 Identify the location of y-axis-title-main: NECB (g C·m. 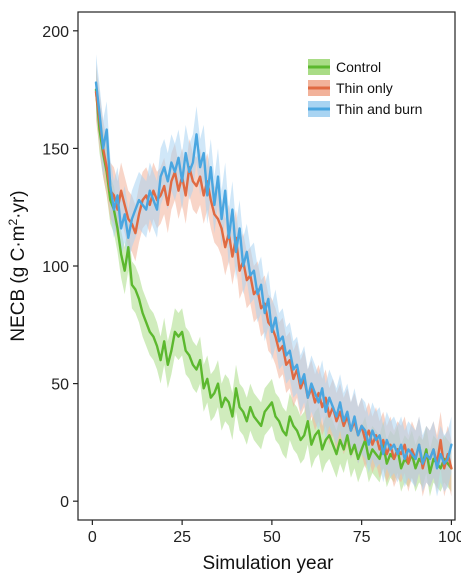
(18, 284).